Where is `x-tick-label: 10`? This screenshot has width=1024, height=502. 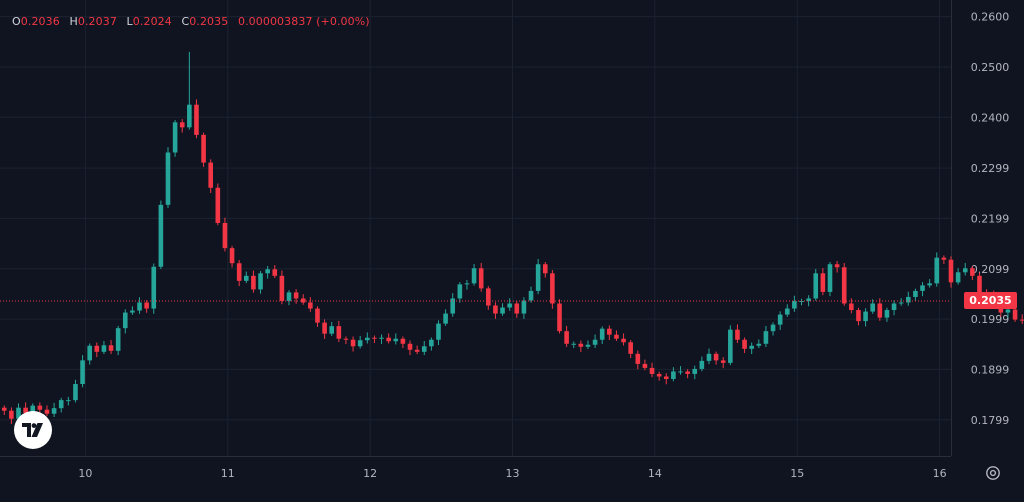
x-tick-label: 10 is located at coordinates (85, 473).